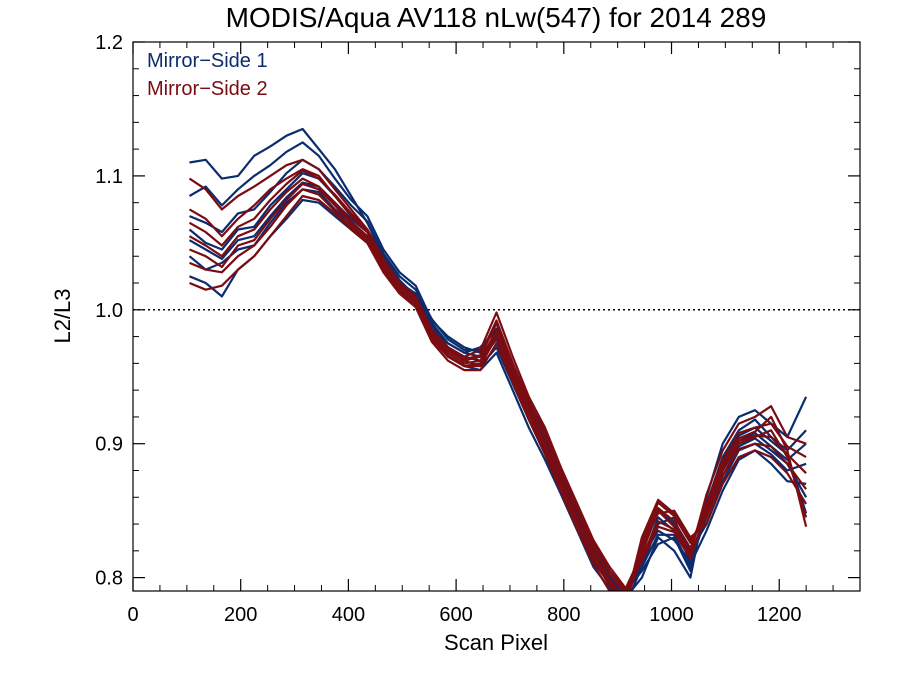 The height and width of the screenshot is (675, 900). Describe the element at coordinates (563, 615) in the screenshot. I see `x-tick-label: 800` at that location.